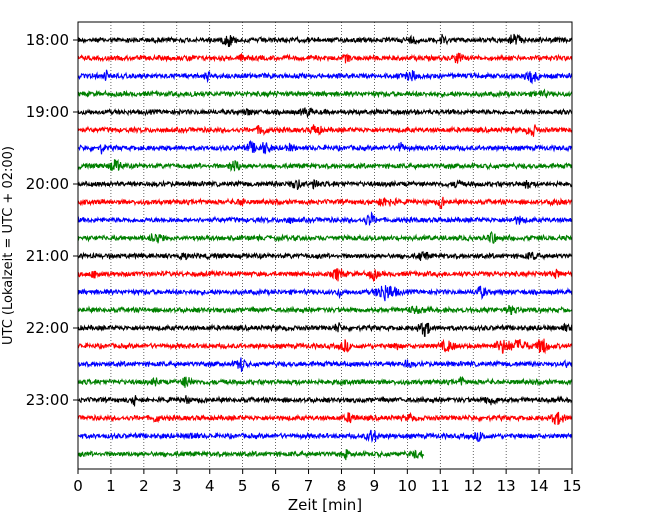 The width and height of the screenshot is (650, 520). I want to click on x-tick-label: 7, so click(309, 486).